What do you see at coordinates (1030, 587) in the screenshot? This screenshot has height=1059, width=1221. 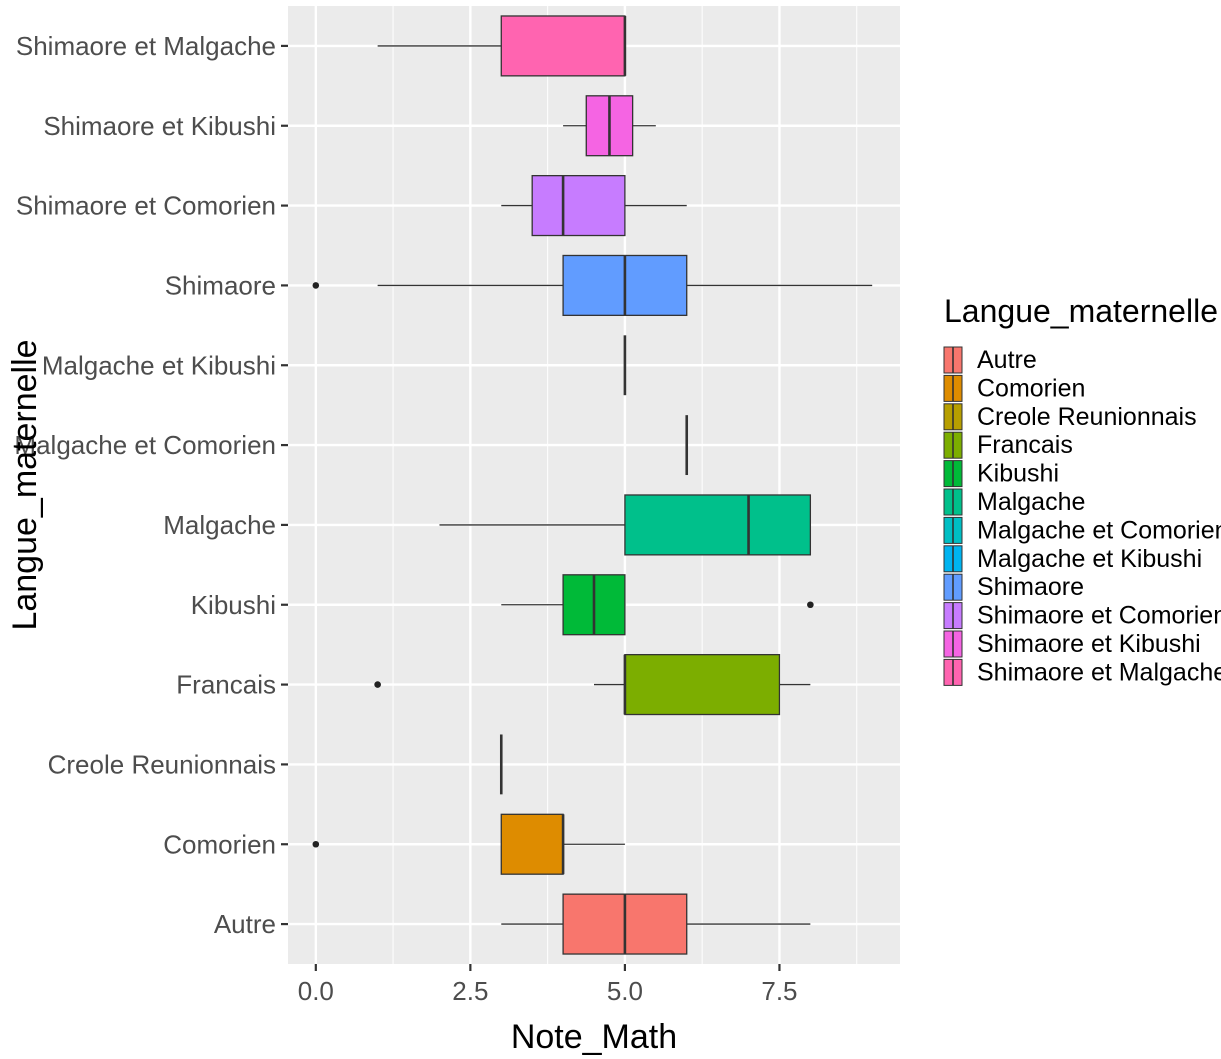 I see `legend-label: Shimaore` at bounding box center [1030, 587].